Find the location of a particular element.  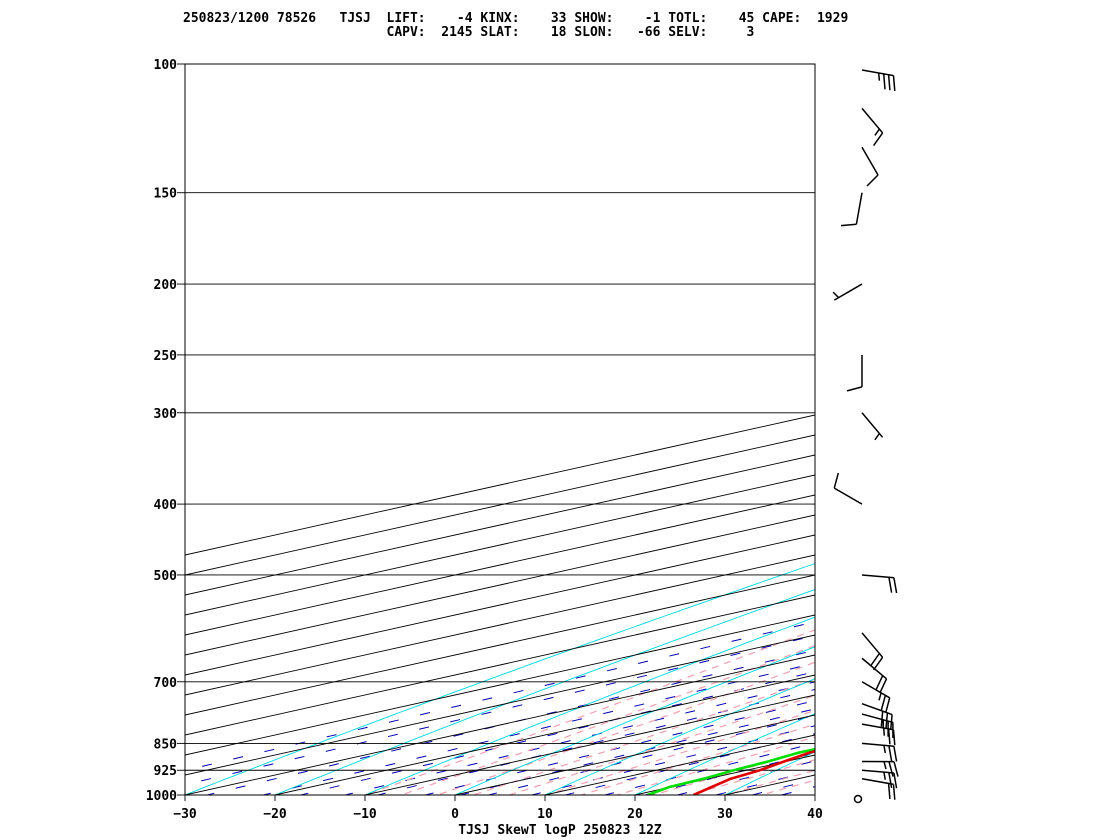

temperature-tick-label: 0 is located at coordinates (455, 814).